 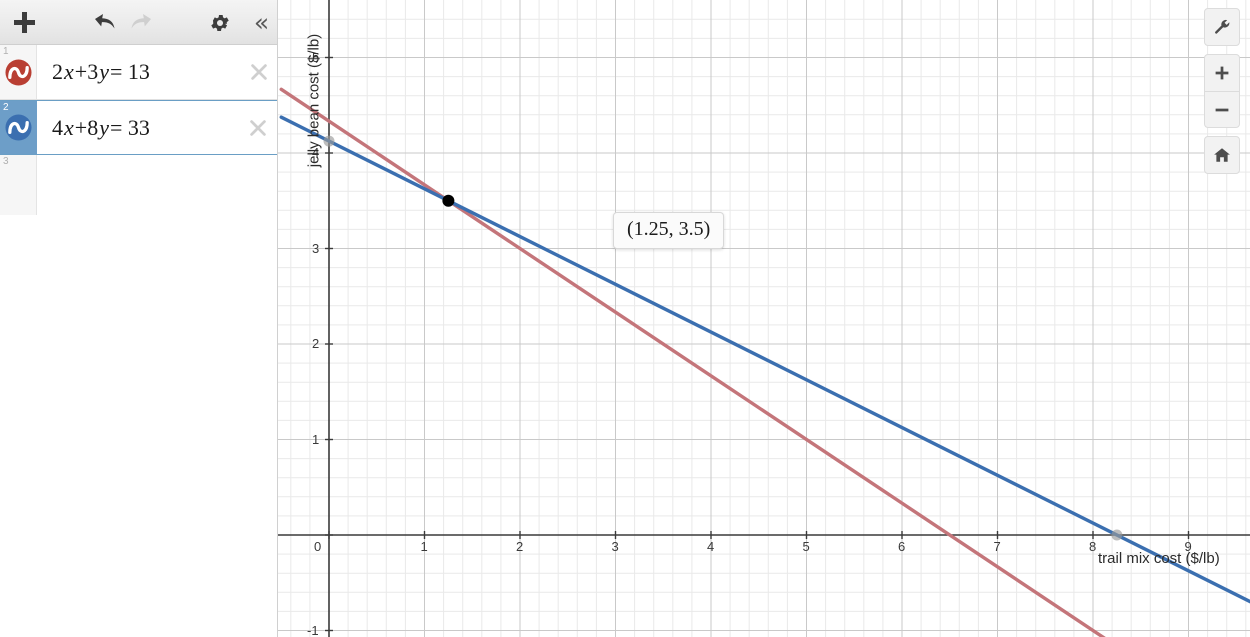 I want to click on x-tick-label: 4, so click(x=711, y=546).